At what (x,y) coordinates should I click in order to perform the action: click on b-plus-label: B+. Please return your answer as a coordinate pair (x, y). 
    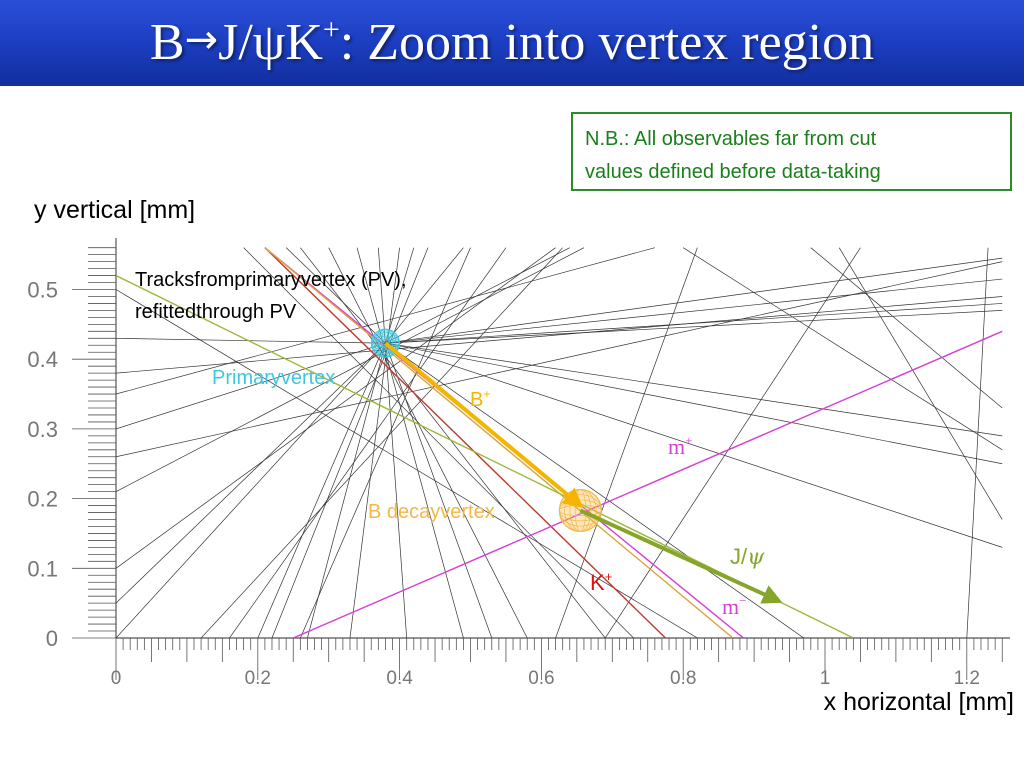
    Looking at the image, I should click on (480, 399).